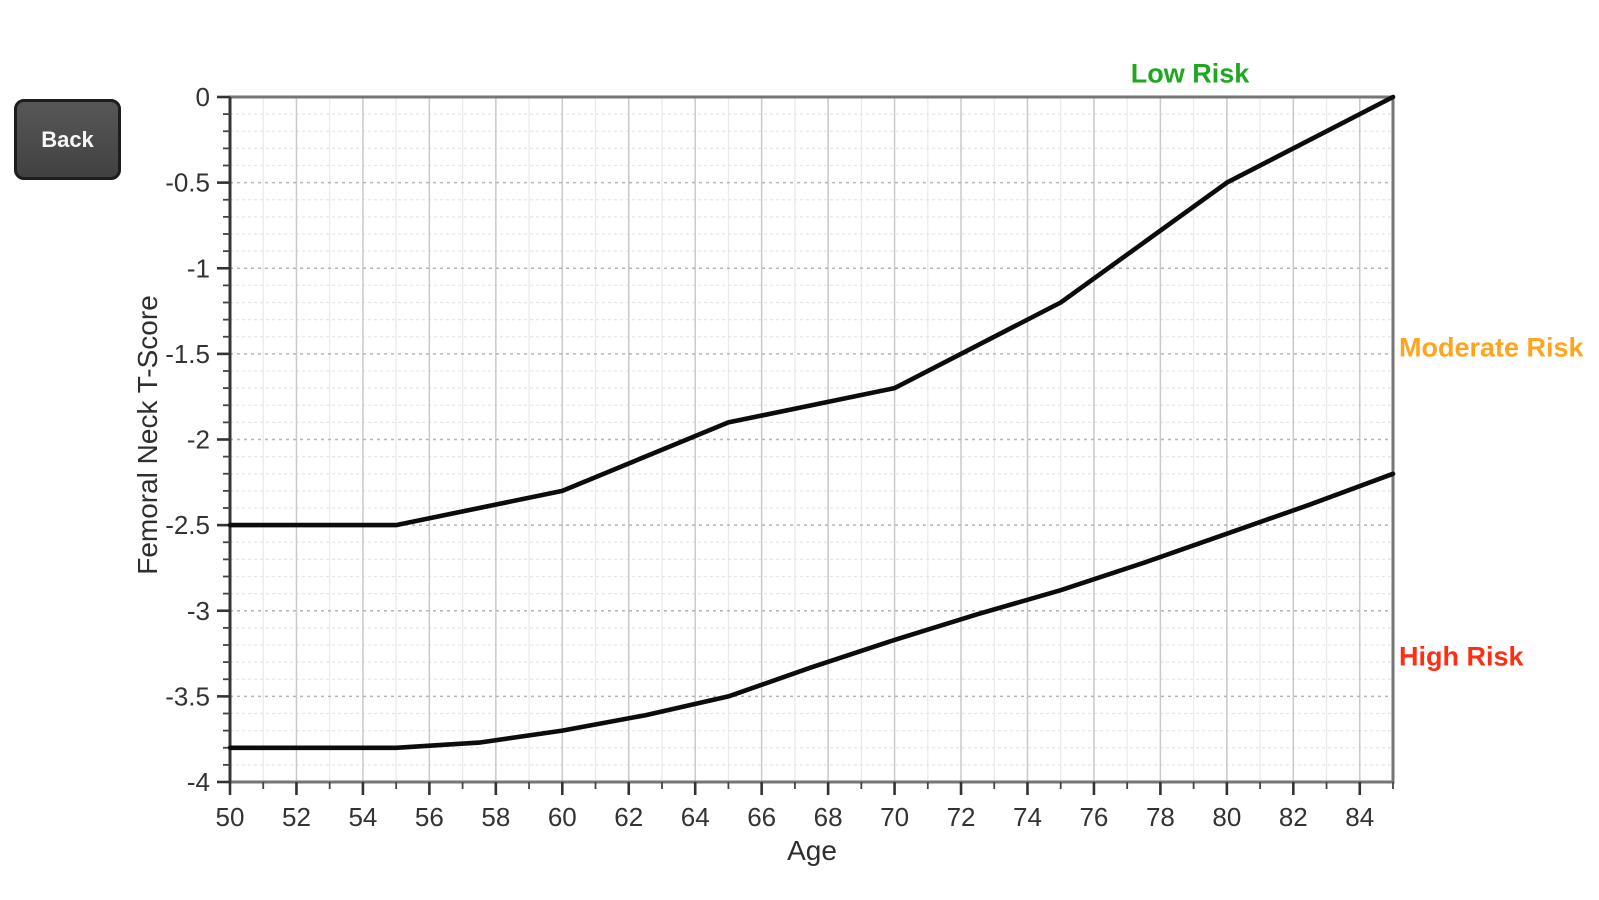 Image resolution: width=1599 pixels, height=900 pixels. Describe the element at coordinates (828, 817) in the screenshot. I see `x-tick-label: 68` at that location.